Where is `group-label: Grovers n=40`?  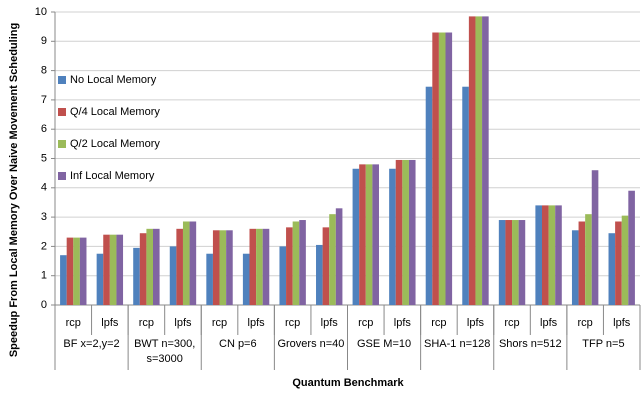 group-label: Grovers n=40 is located at coordinates (310, 344).